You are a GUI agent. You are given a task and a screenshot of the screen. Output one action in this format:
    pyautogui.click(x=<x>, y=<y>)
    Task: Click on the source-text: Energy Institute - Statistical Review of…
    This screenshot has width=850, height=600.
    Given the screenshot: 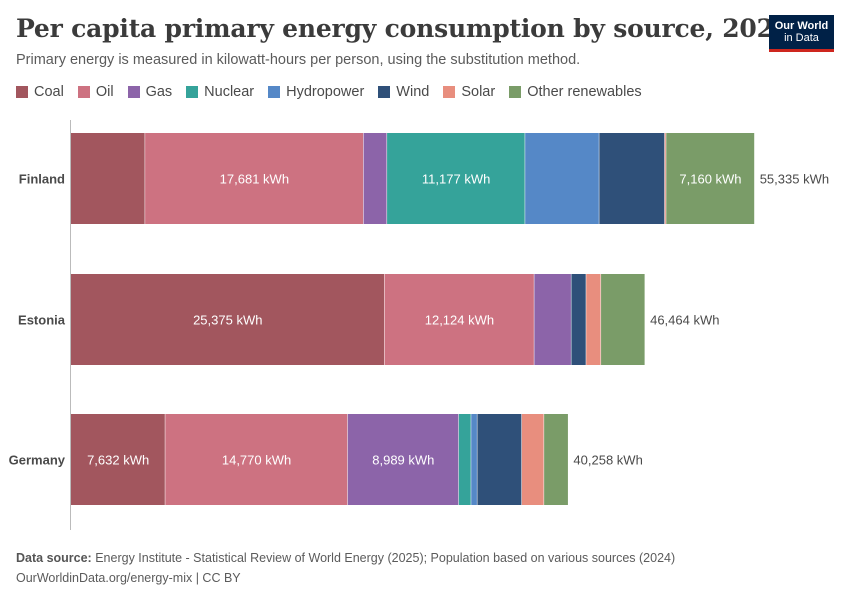 What is the action you would take?
    pyautogui.click(x=385, y=558)
    